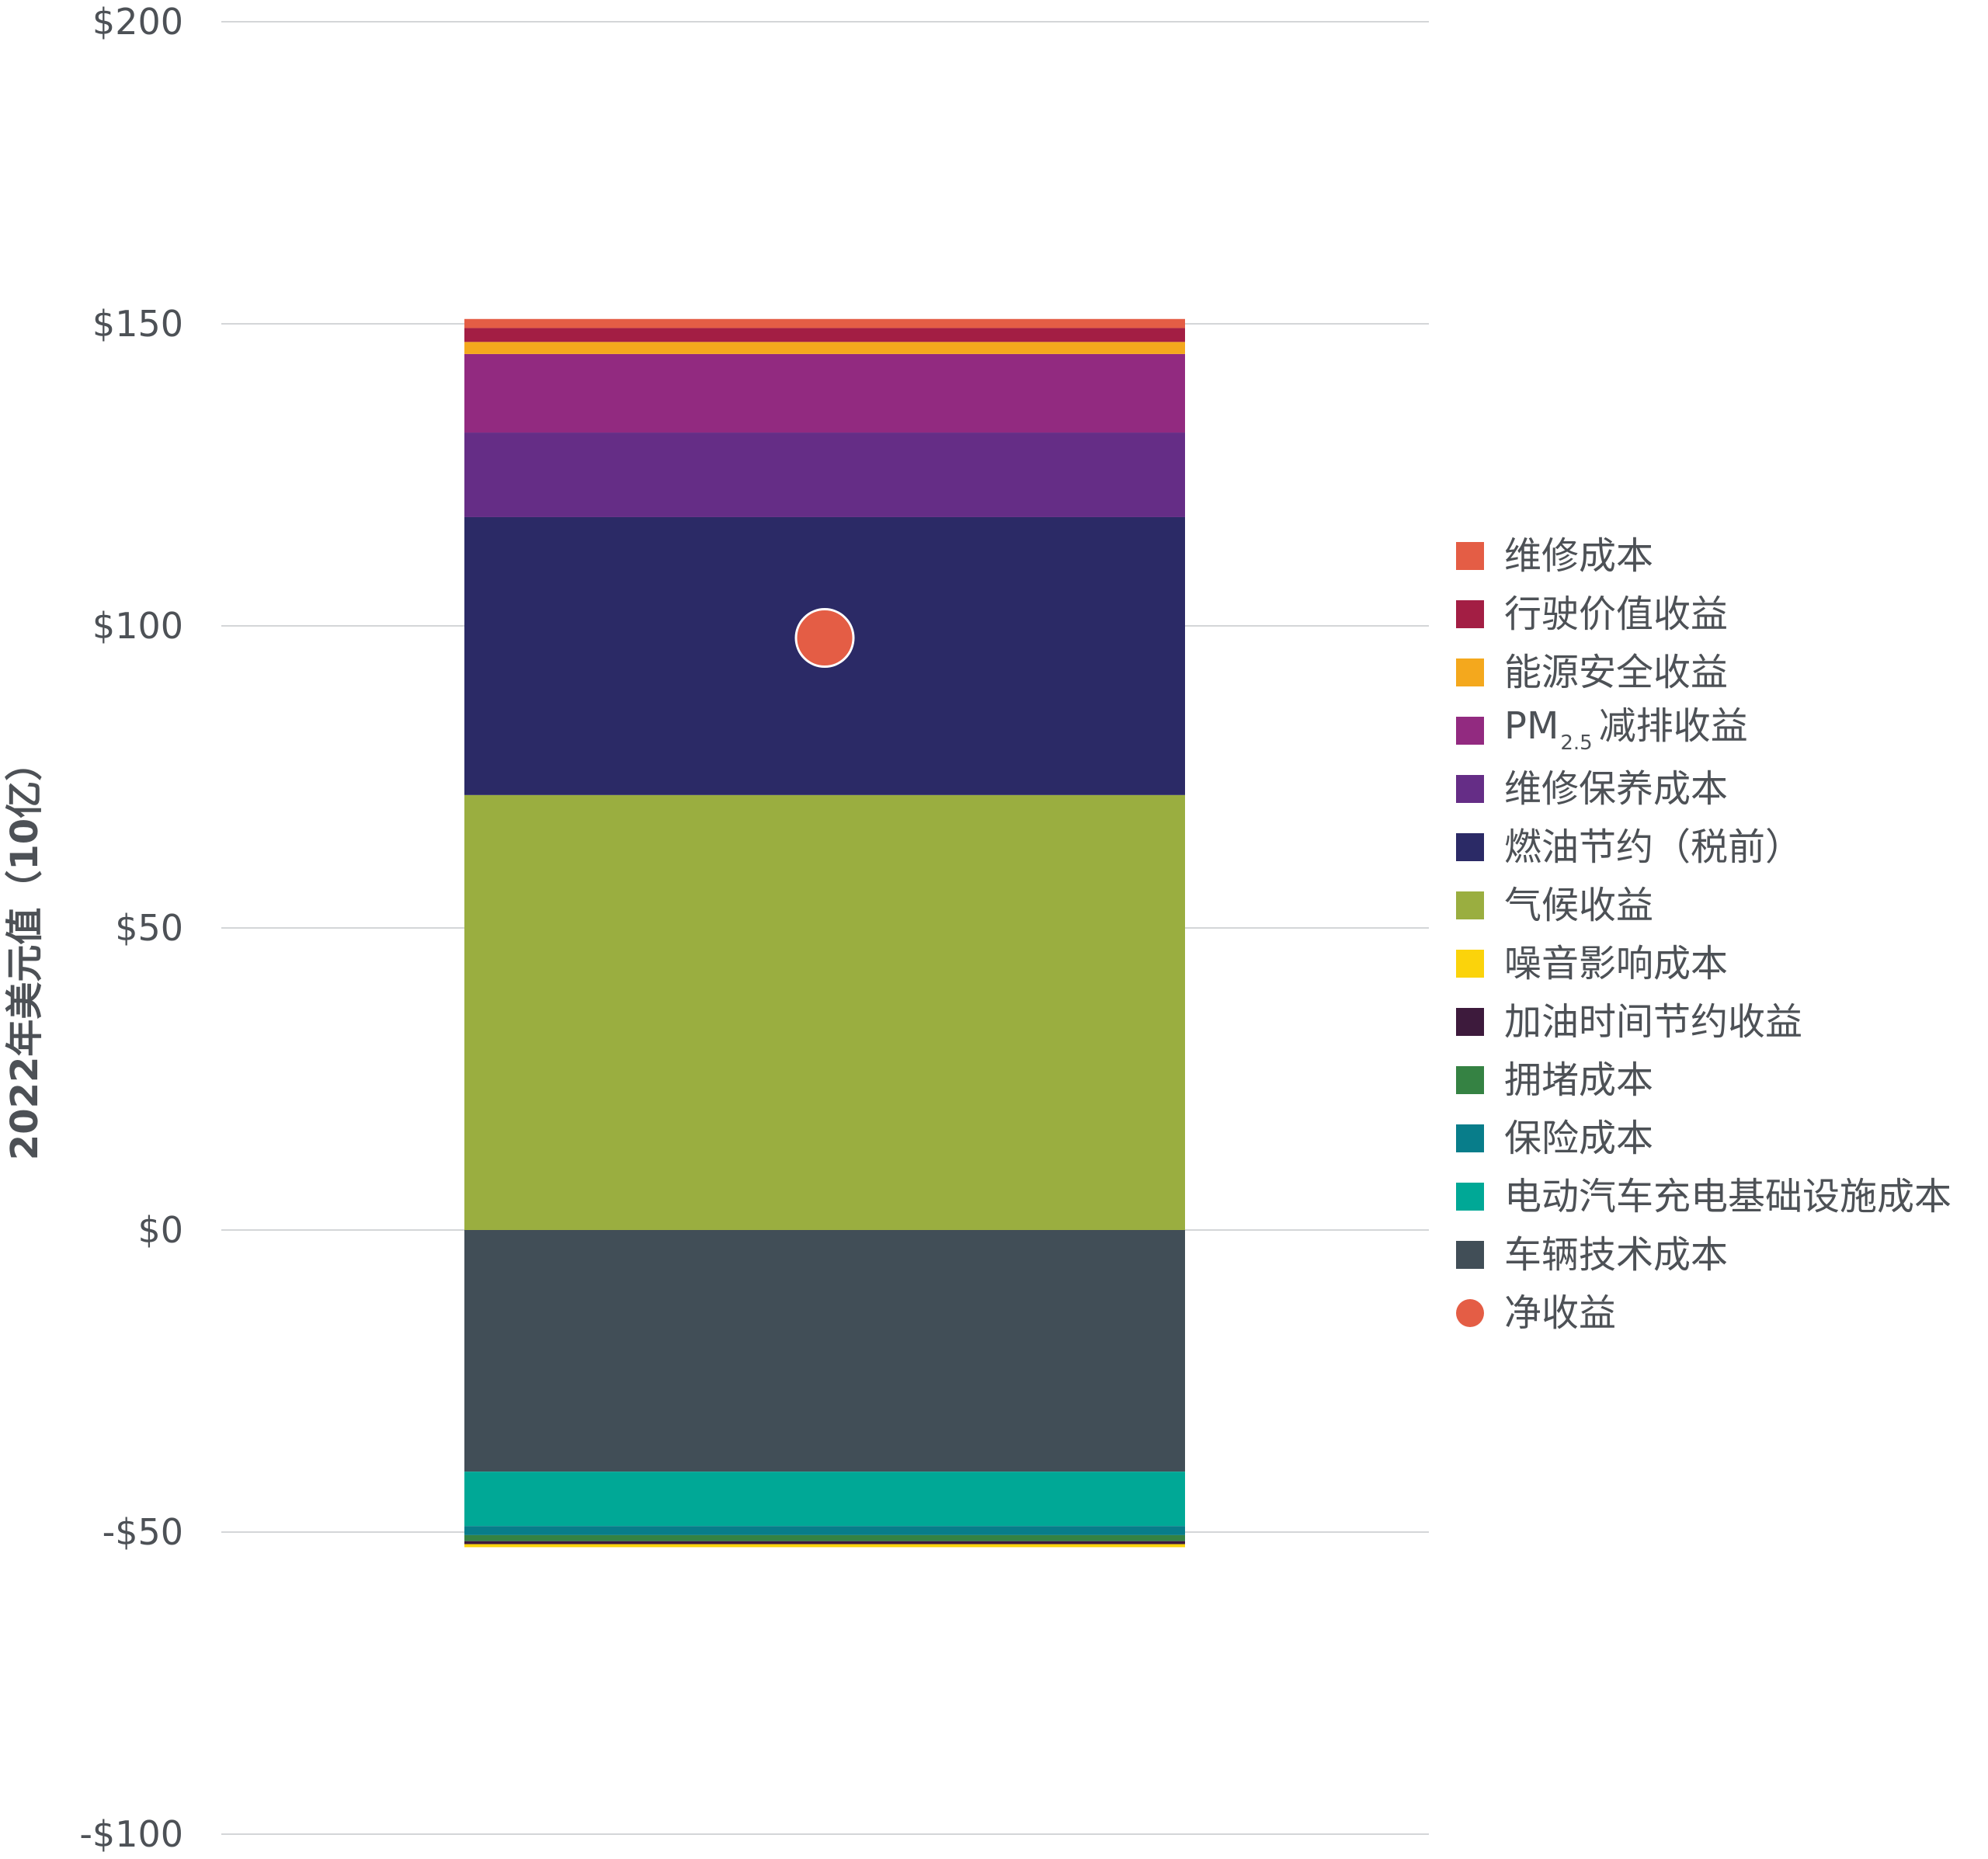 The image size is (1988, 1859). I want to click on bar-segment-service, so click(825, 475).